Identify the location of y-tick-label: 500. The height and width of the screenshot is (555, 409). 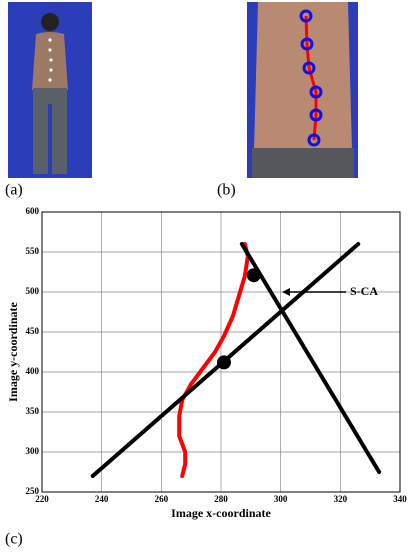
(33, 291).